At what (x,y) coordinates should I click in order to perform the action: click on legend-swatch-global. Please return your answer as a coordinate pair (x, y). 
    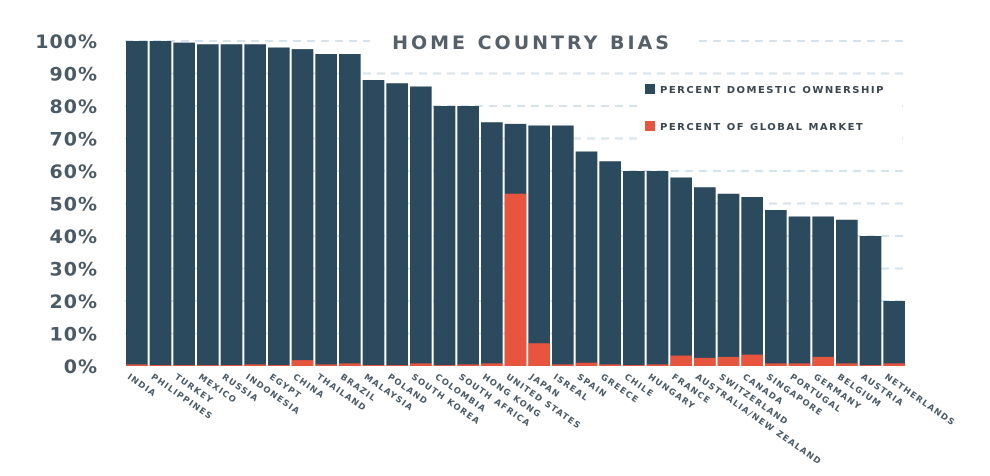
    Looking at the image, I should click on (650, 126).